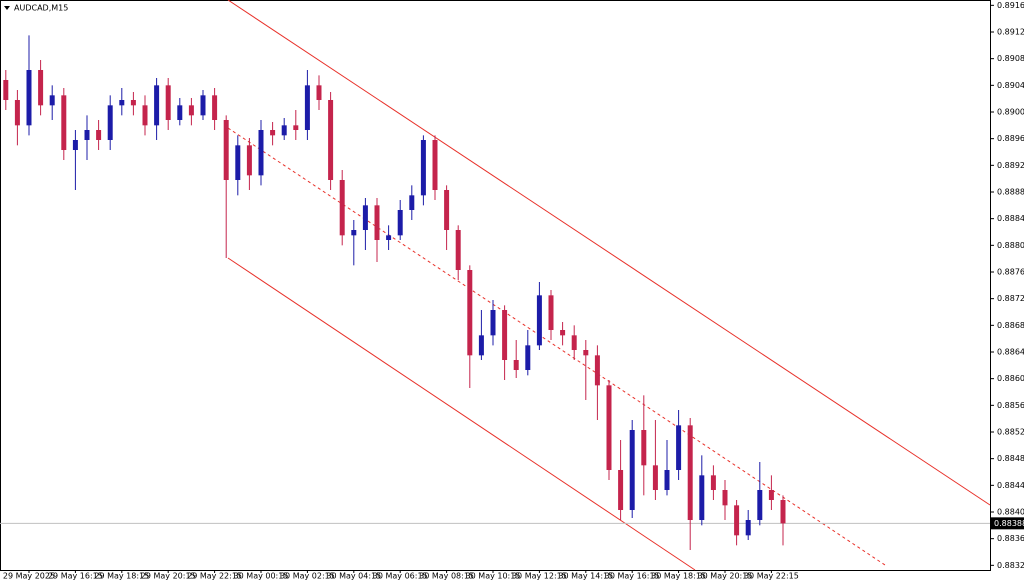 The width and height of the screenshot is (1024, 583). I want to click on x-tick-label: 30 May 04:15, so click(353, 576).